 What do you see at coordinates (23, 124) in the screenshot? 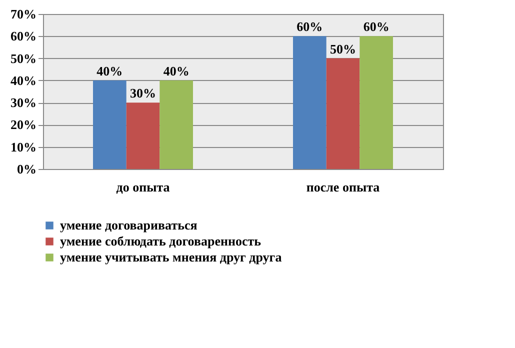
I see `y-tick-label: 20%` at bounding box center [23, 124].